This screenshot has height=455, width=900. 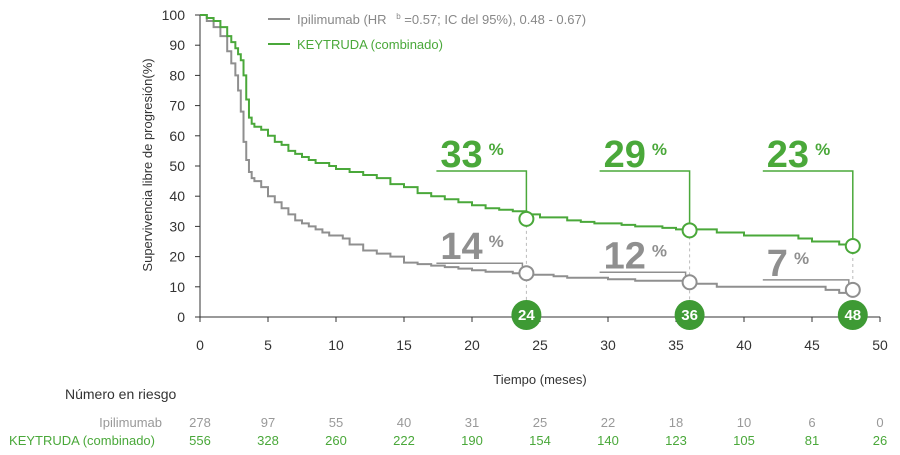 I want to click on y-tick-label: 30, so click(x=177, y=226).